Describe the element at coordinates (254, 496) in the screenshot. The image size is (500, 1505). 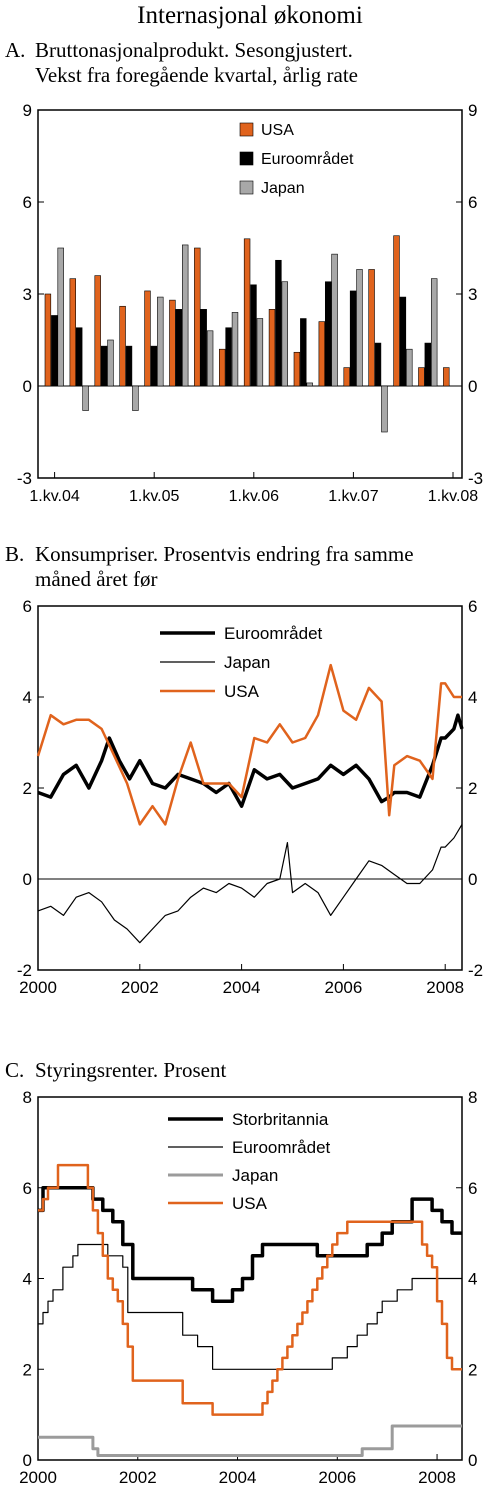
I see `x-tick-label: 1.kv.06` at that location.